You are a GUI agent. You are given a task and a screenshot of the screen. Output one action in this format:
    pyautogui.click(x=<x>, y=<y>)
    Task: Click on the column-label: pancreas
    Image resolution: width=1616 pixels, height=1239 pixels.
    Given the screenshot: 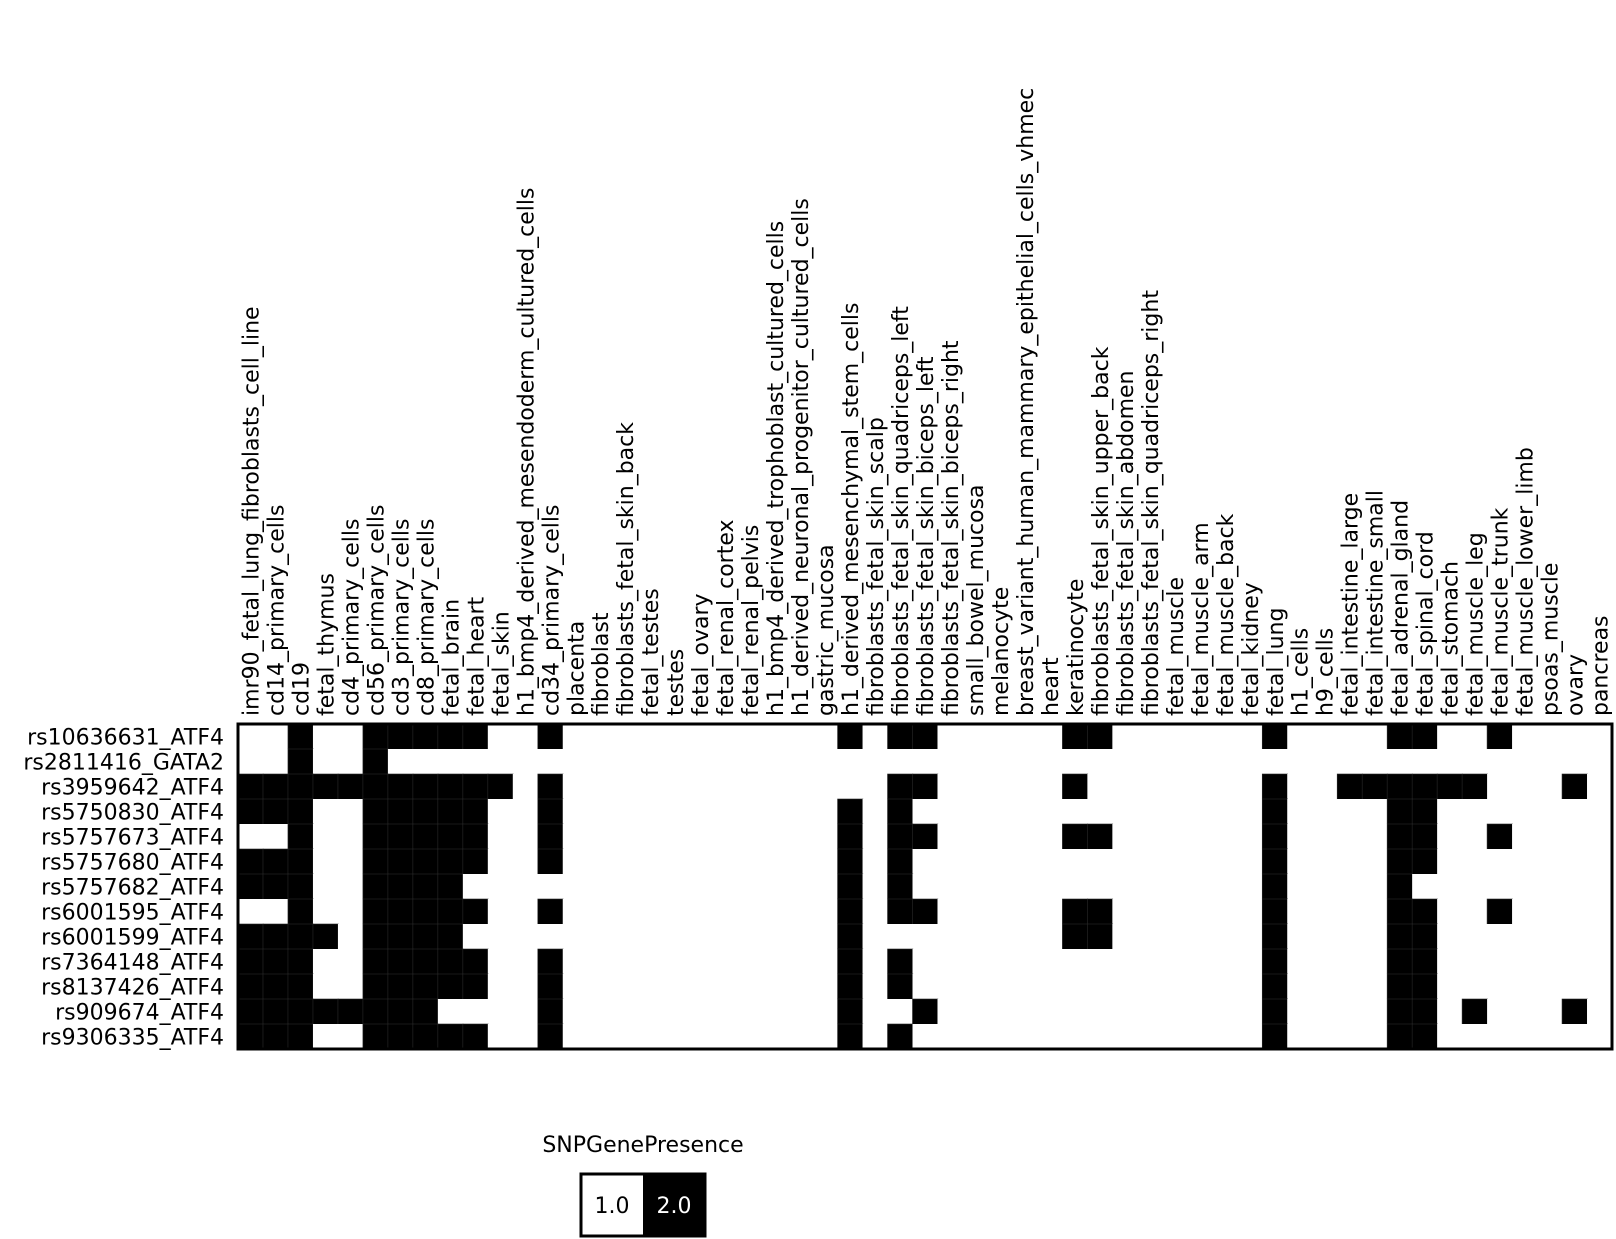 What is the action you would take?
    pyautogui.click(x=1601, y=665)
    